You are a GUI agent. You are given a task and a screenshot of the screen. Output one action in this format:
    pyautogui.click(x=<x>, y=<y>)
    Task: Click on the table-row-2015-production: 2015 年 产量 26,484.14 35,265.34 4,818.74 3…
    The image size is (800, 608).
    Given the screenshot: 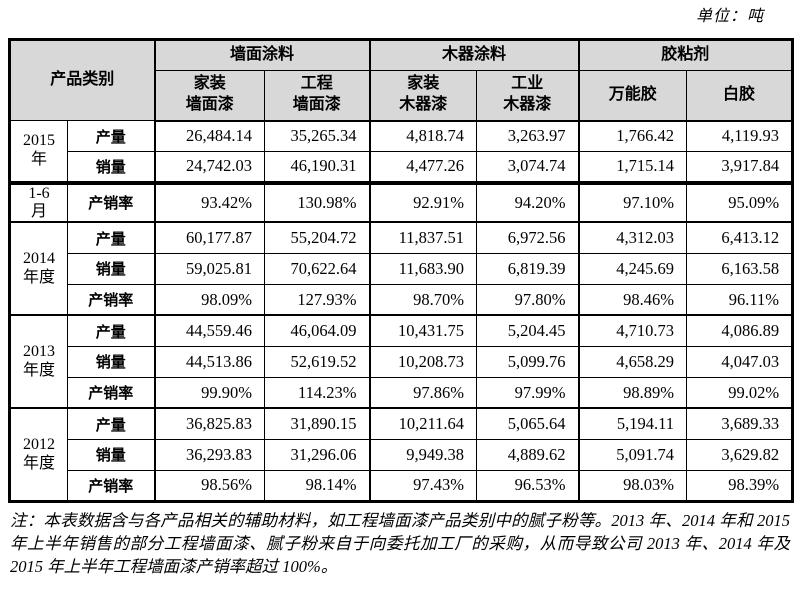 What is the action you would take?
    pyautogui.click(x=401, y=151)
    